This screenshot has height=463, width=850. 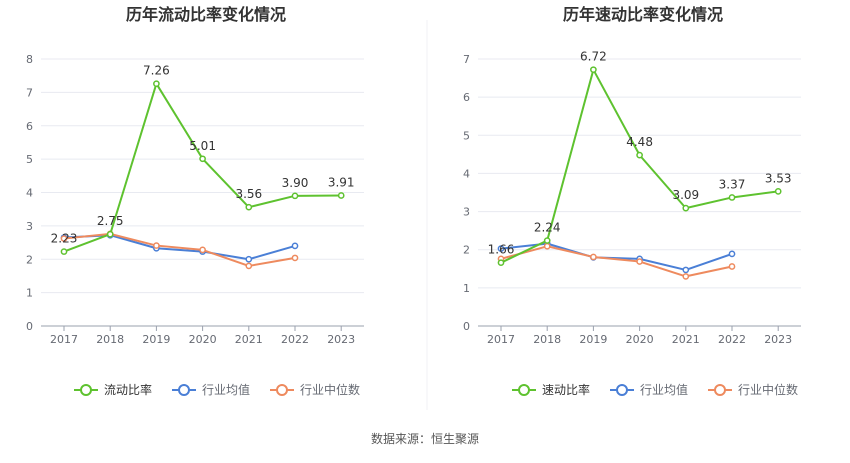 What do you see at coordinates (295, 183) in the screenshot?
I see `data-label: 3.90` at bounding box center [295, 183].